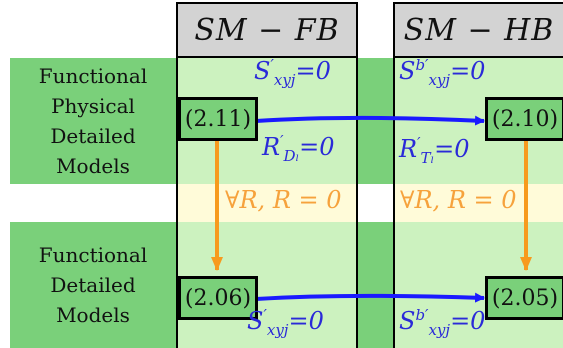 Image resolution: width=563 pixels, height=348 pixels. Describe the element at coordinates (298, 148) in the screenshot. I see `equation-top-left-lower: R′Dₗ=0` at that location.